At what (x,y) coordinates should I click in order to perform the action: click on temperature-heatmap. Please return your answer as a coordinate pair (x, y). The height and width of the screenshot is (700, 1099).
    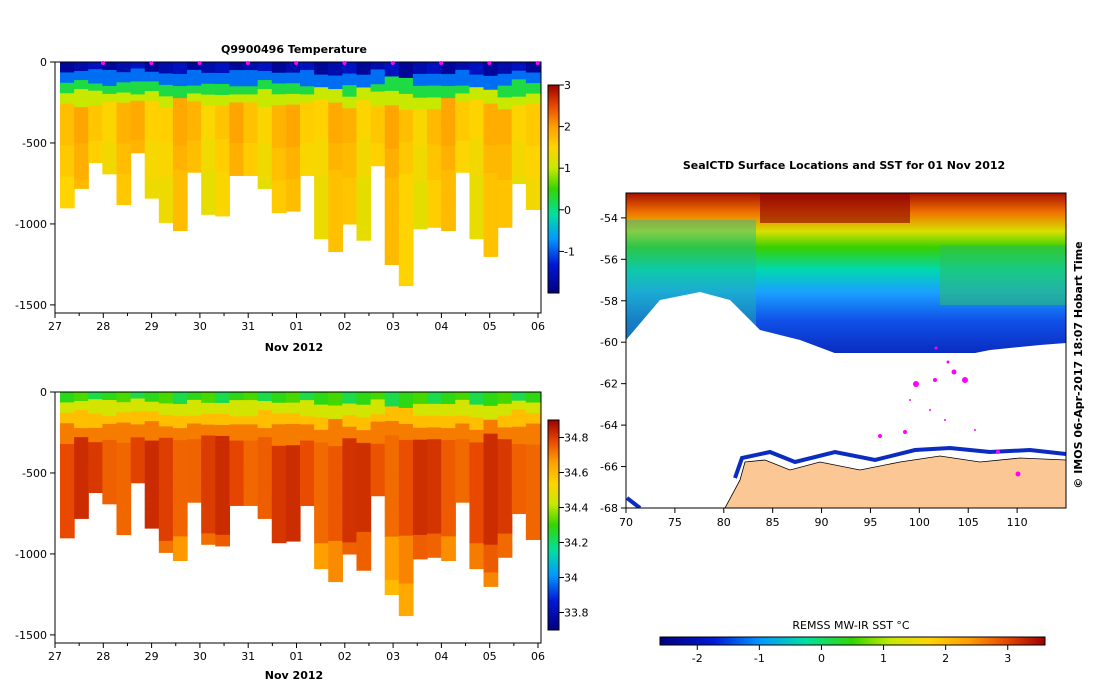
    Looking at the image, I should click on (300, 174).